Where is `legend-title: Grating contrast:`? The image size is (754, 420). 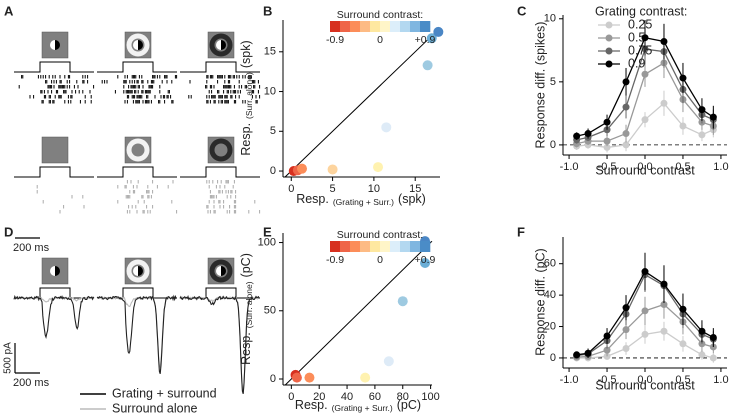 legend-title: Grating contrast: is located at coordinates (641, 11).